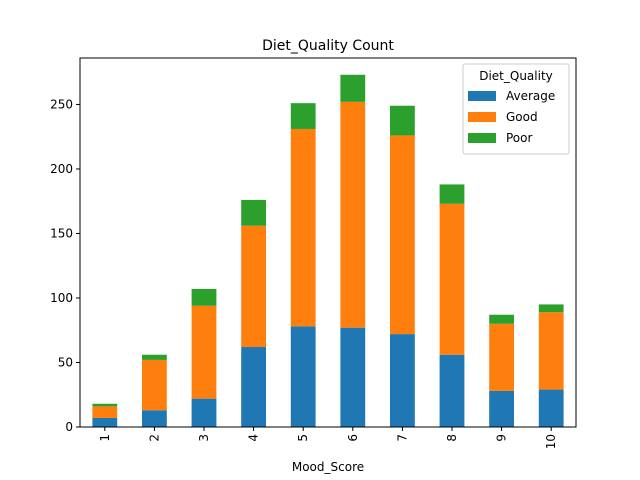 Image resolution: width=640 pixels, height=480 pixels. Describe the element at coordinates (328, 467) in the screenshot. I see `x-axis-label: Mood_Score` at that location.